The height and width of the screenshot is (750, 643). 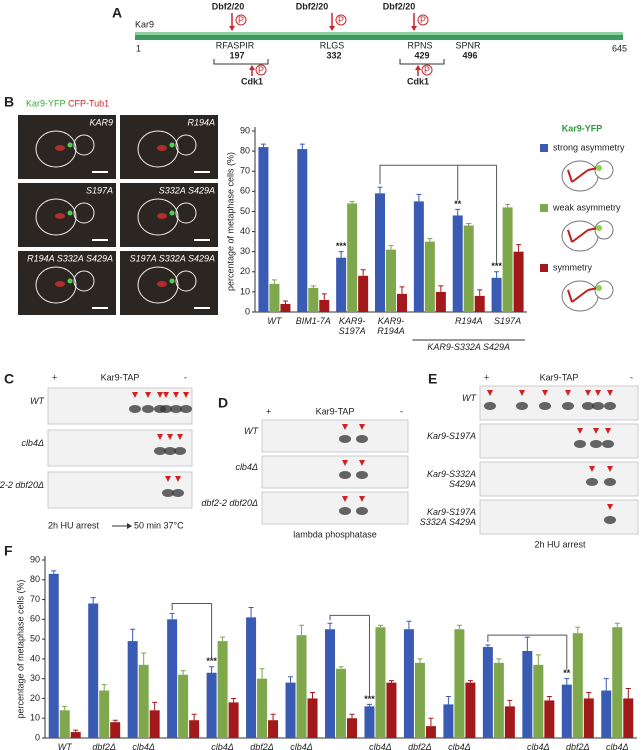 I want to click on x-tick-label: KAR9-R194A, so click(x=391, y=326).